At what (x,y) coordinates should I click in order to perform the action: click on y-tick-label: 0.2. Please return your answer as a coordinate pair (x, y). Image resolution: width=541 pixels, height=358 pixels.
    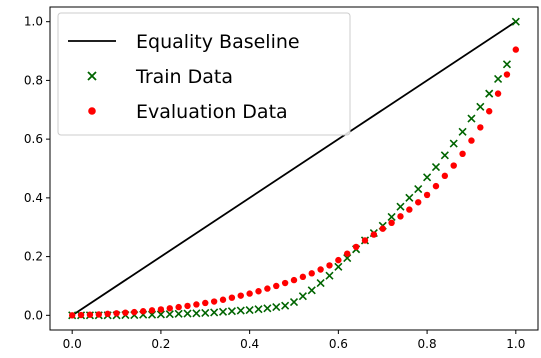
    Looking at the image, I should click on (33, 257).